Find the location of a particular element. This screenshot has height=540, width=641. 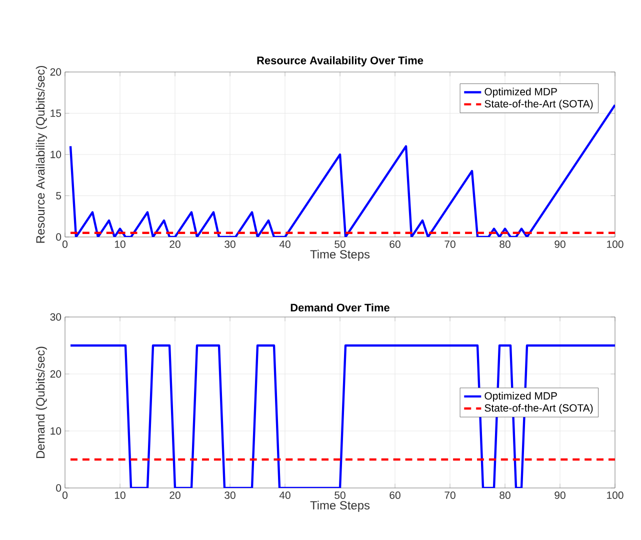

y-axis-title: Demand (Qubits/sec) is located at coordinates (42, 402).